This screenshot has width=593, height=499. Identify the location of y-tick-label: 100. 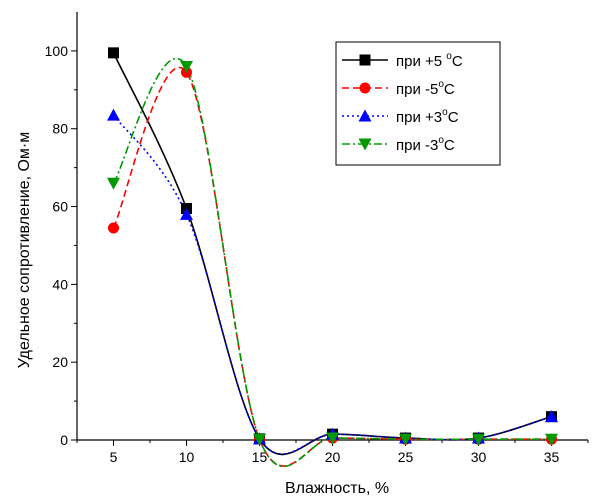
(57, 51).